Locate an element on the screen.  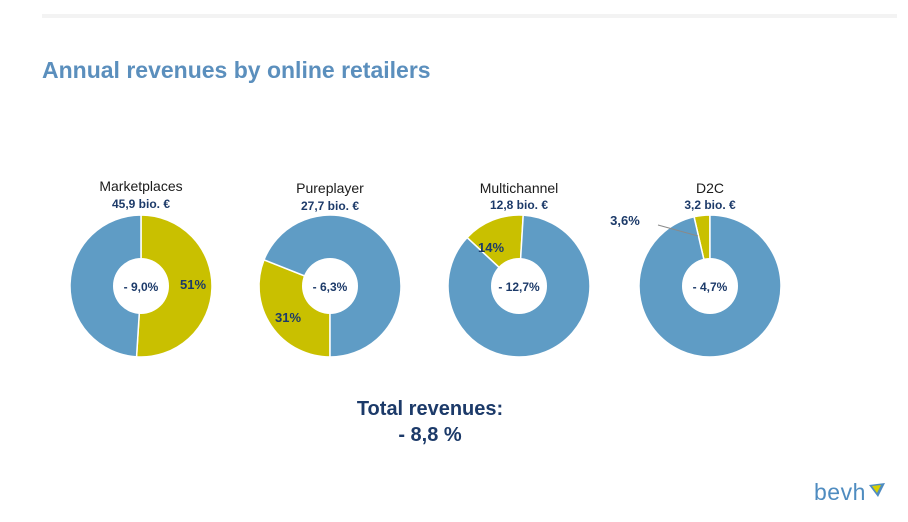
total-value: - 8,8 % is located at coordinates (430, 435).